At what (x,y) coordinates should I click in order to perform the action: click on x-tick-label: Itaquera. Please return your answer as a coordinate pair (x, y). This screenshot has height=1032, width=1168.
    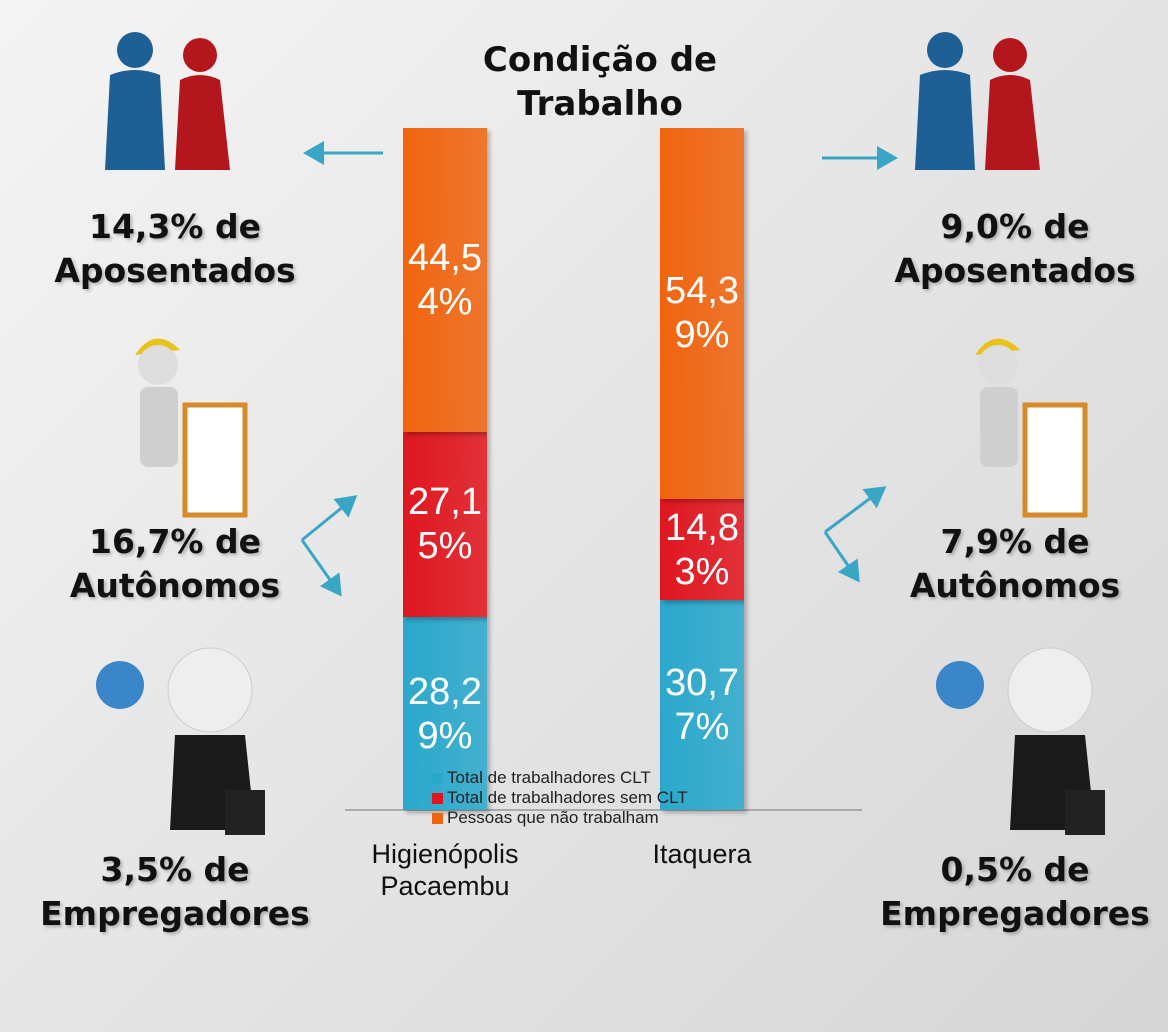
    Looking at the image, I should click on (702, 854).